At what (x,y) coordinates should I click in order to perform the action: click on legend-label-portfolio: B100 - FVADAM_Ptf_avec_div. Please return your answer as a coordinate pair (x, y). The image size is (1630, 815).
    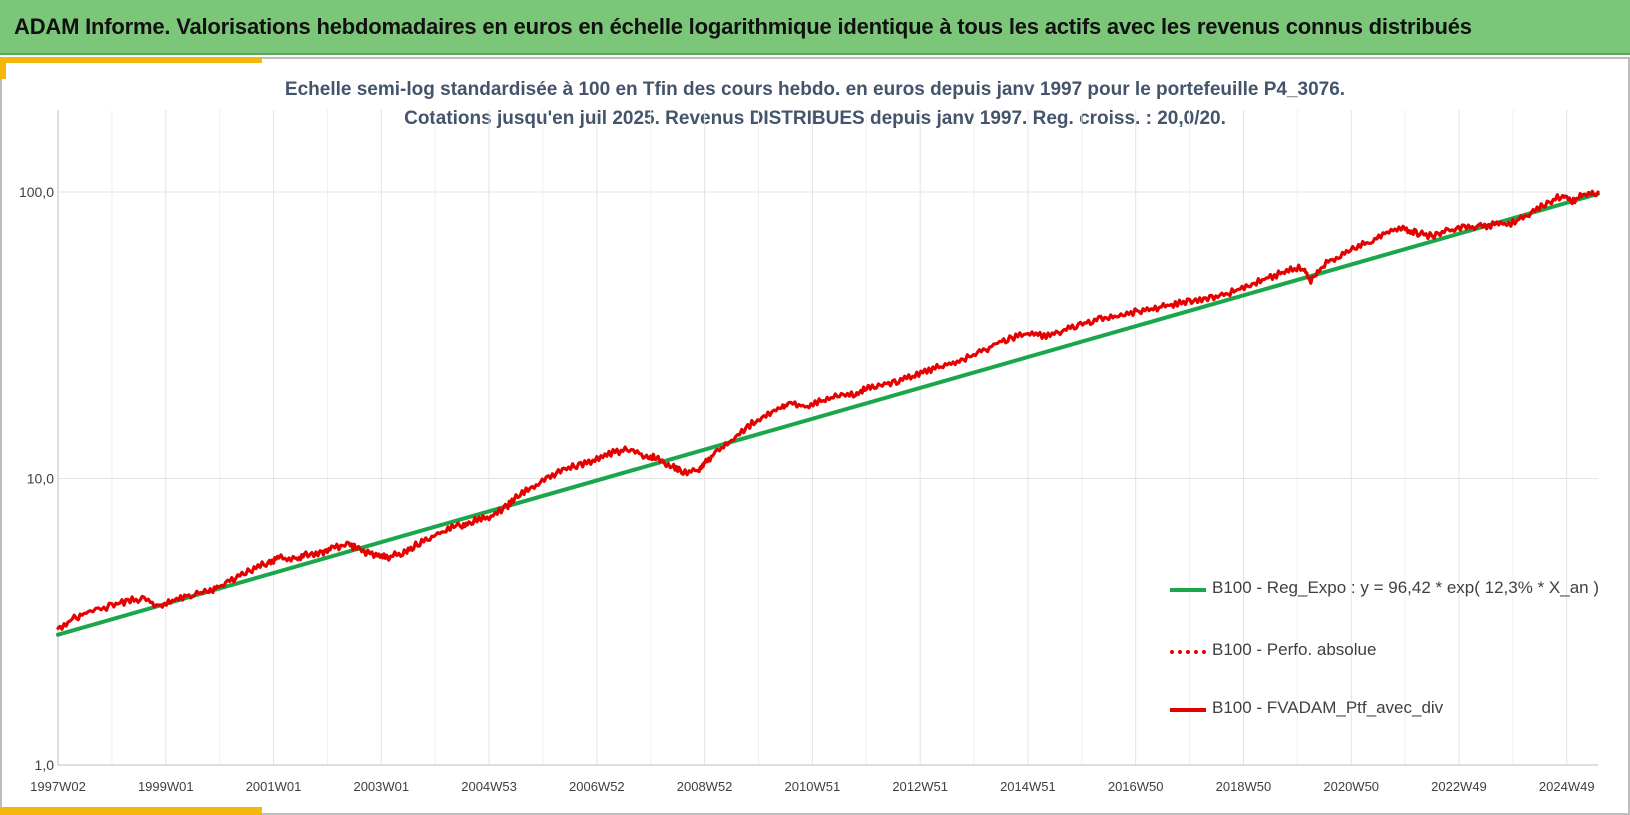
    Looking at the image, I should click on (1328, 707).